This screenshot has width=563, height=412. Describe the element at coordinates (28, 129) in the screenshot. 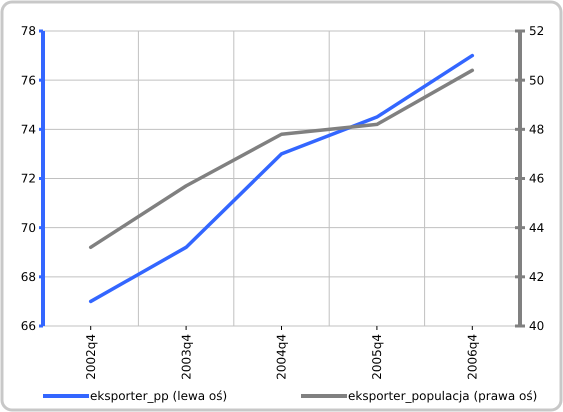

I see `y-tick-label: 74` at that location.